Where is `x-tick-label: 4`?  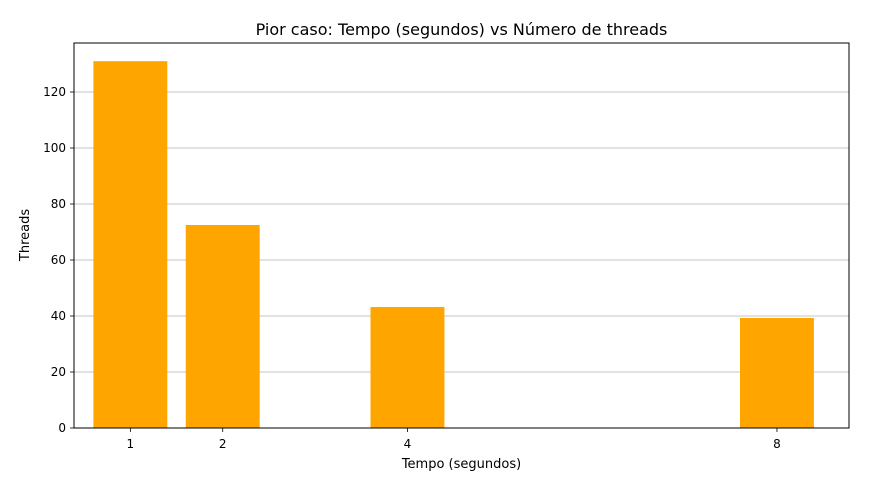
x-tick-label: 4 is located at coordinates (408, 444).